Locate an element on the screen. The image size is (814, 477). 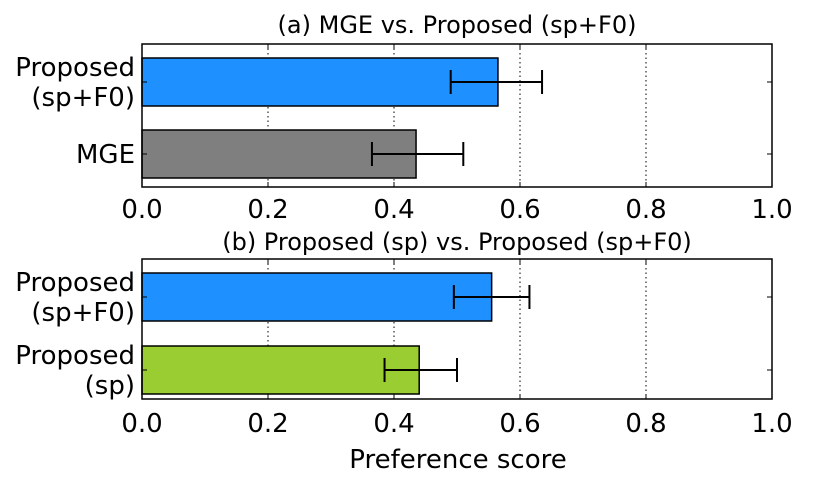
category-label: MGE is located at coordinates (105, 155).